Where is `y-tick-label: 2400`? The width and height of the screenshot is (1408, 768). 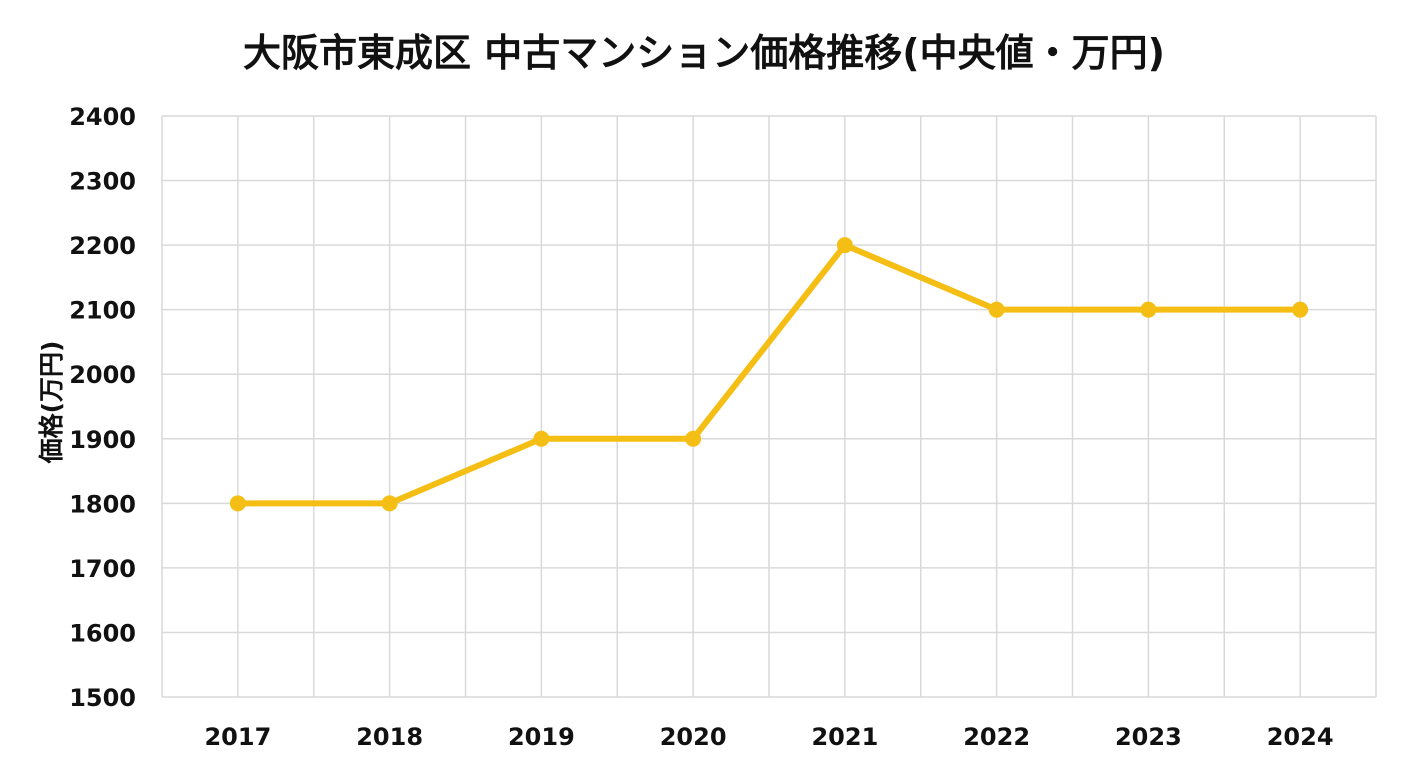 y-tick-label: 2400 is located at coordinates (102, 117).